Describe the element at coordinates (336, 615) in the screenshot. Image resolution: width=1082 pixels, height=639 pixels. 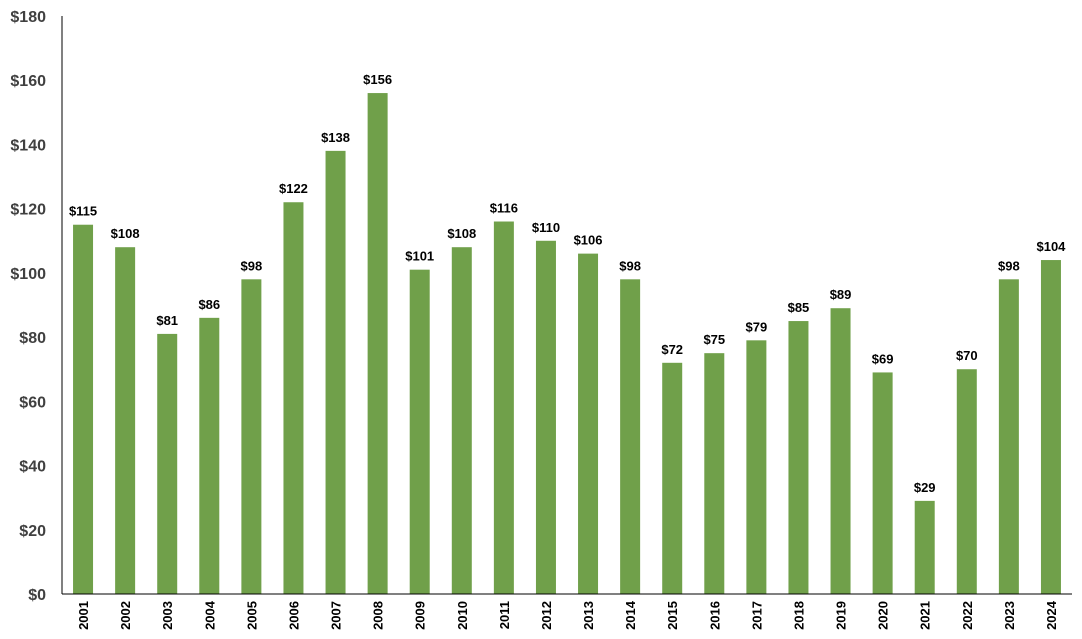
I see `x-tick-label-2007: 2007` at that location.